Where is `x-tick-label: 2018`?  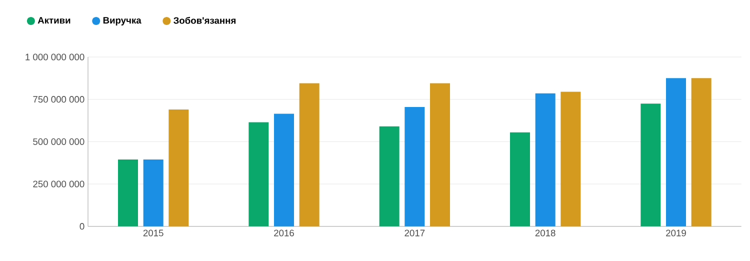 x-tick-label: 2018 is located at coordinates (545, 233).